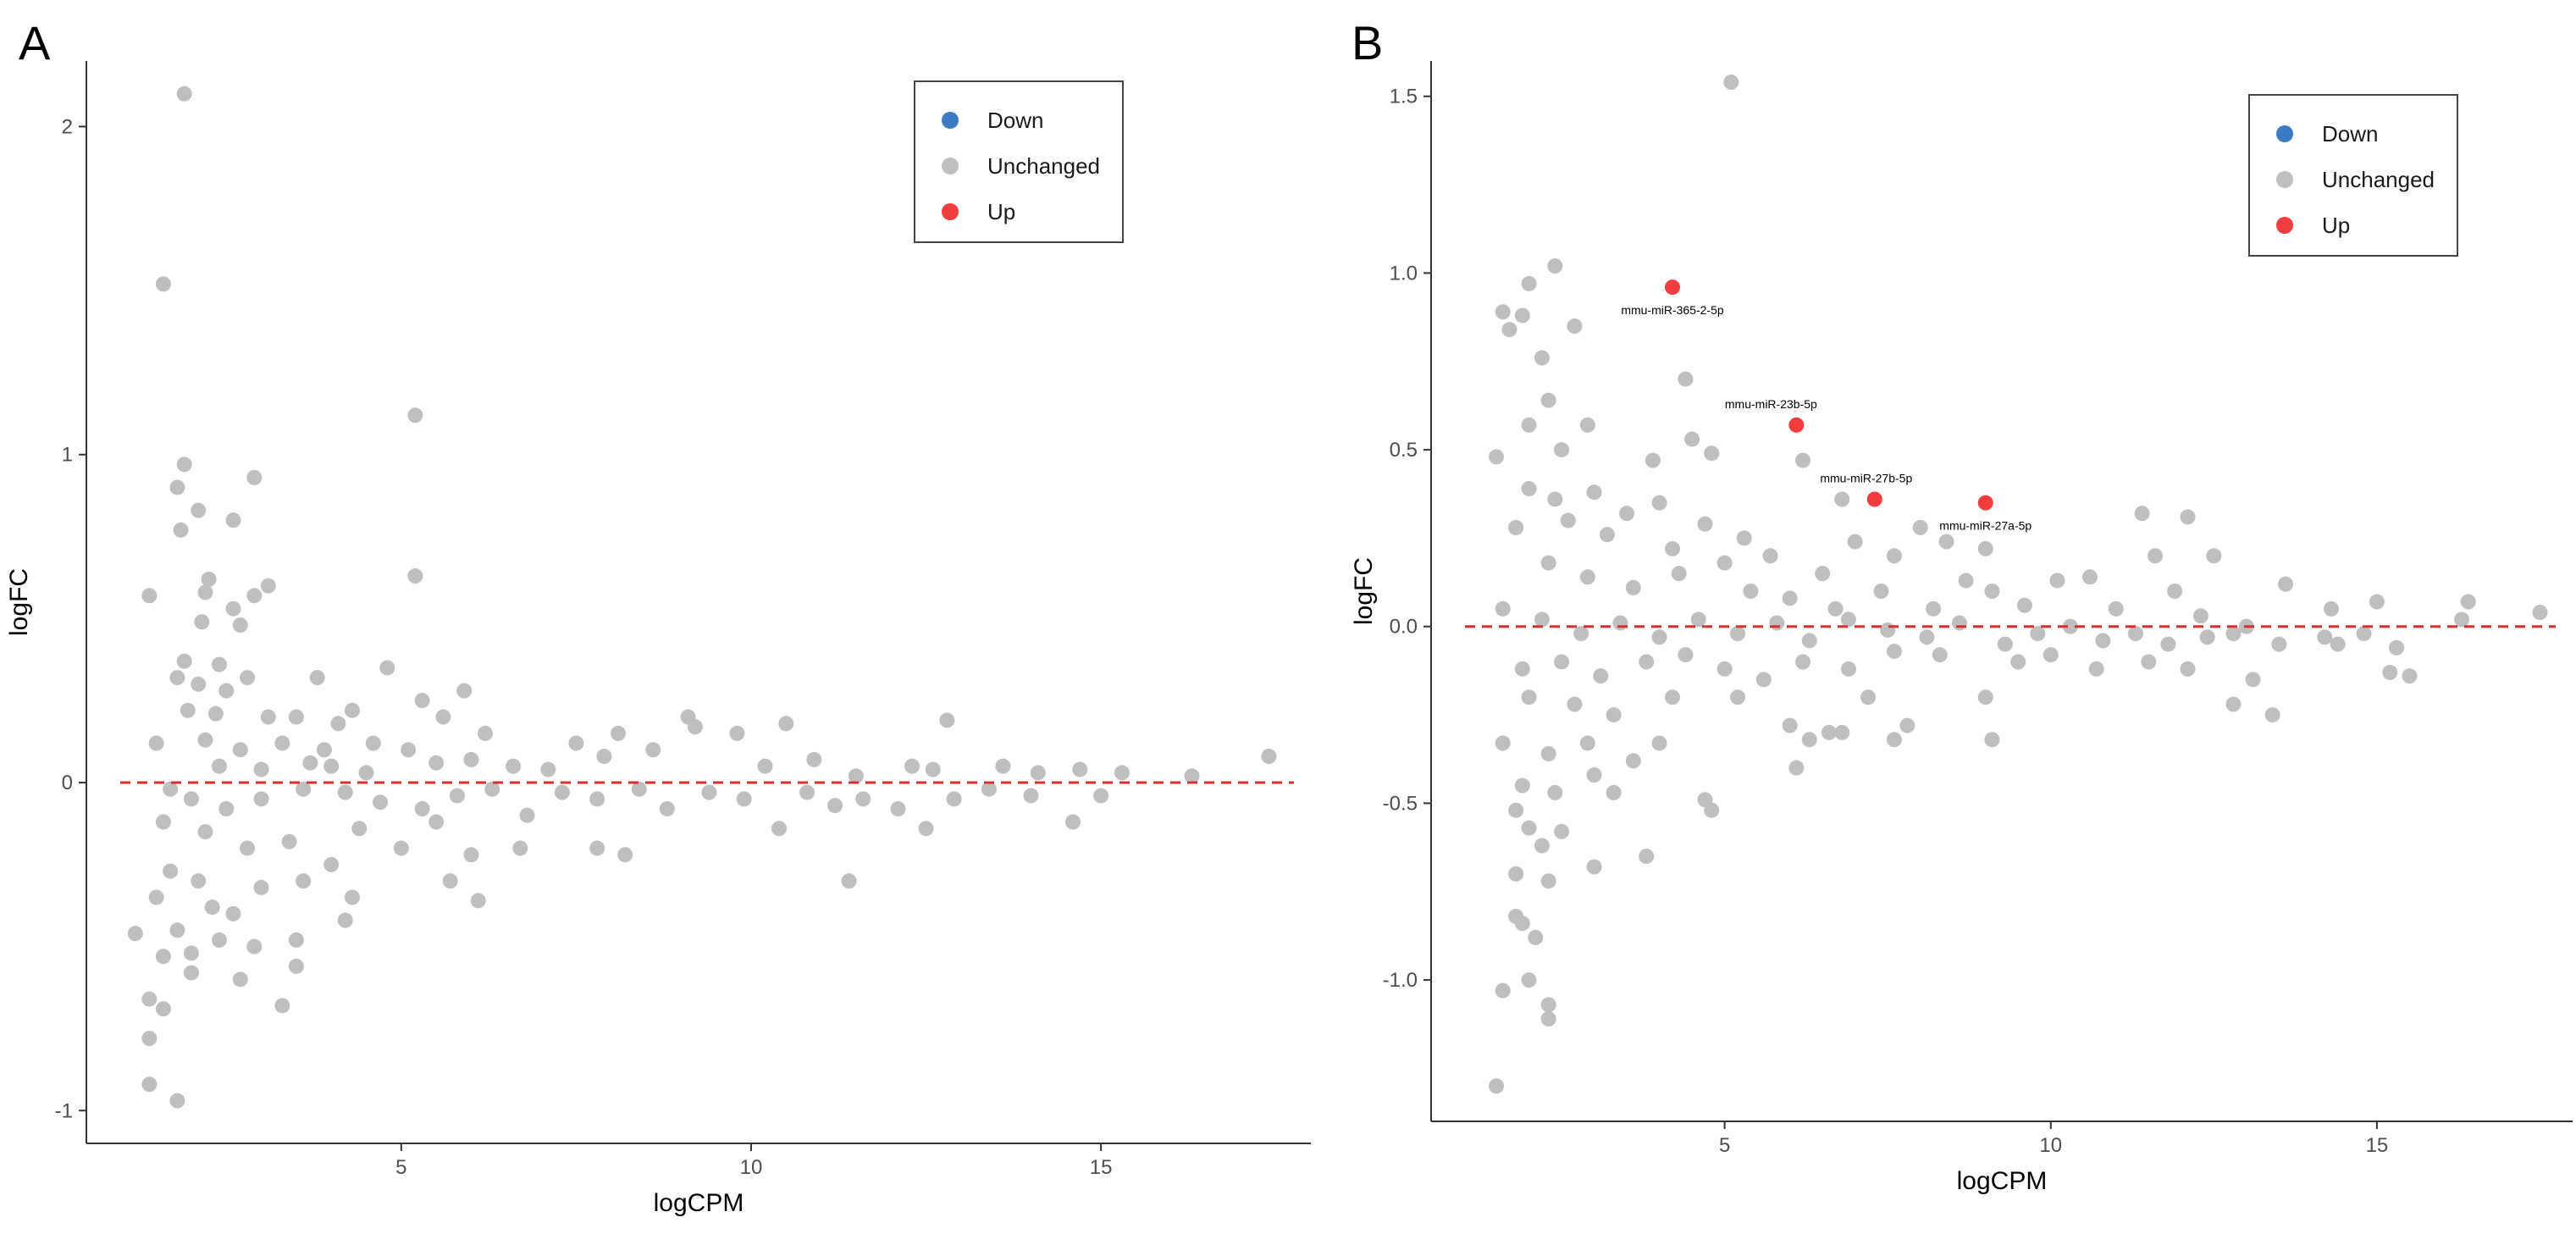  What do you see at coordinates (67, 126) in the screenshot?
I see `y-tick-label: 2` at bounding box center [67, 126].